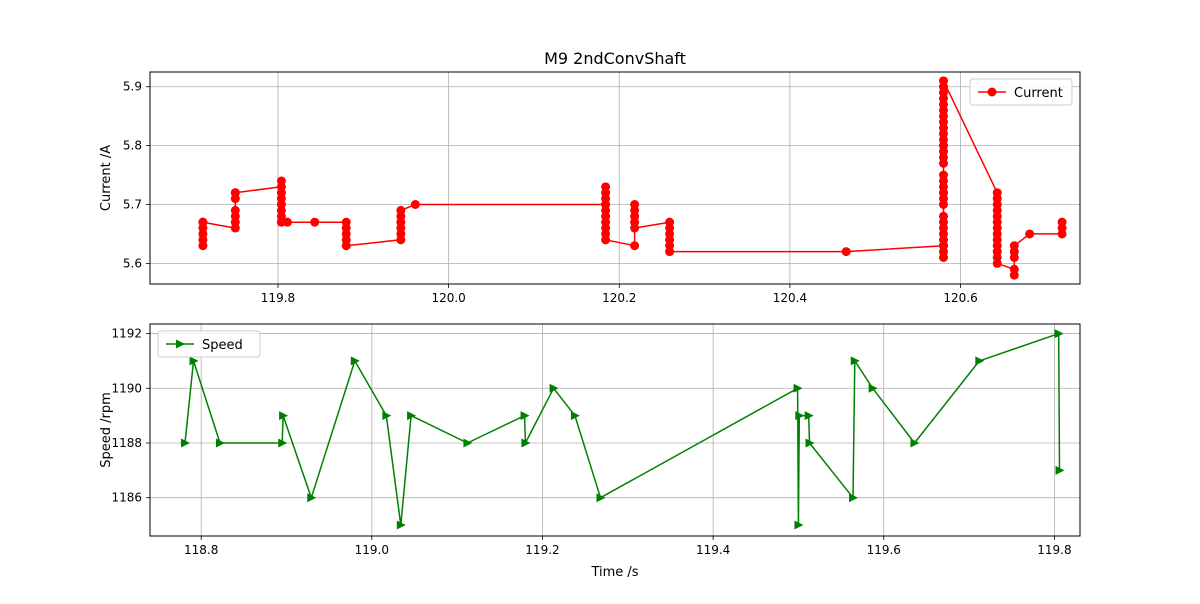  What do you see at coordinates (222, 345) in the screenshot?
I see `speed-legend-label: Speed` at bounding box center [222, 345].